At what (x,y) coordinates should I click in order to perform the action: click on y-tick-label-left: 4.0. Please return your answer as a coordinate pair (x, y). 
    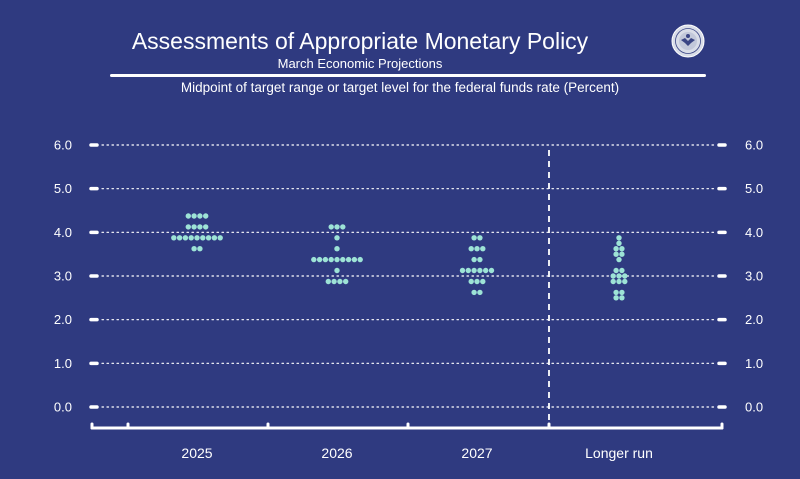
    Looking at the image, I should click on (63, 232).